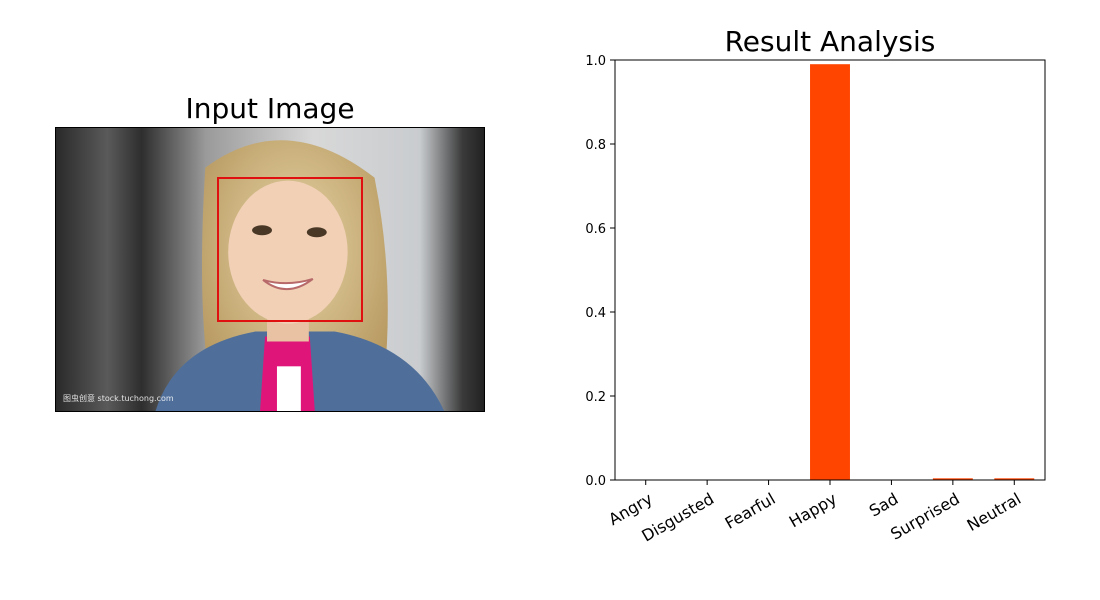  I want to click on x-tick-label-happy: Happy, so click(813, 510).